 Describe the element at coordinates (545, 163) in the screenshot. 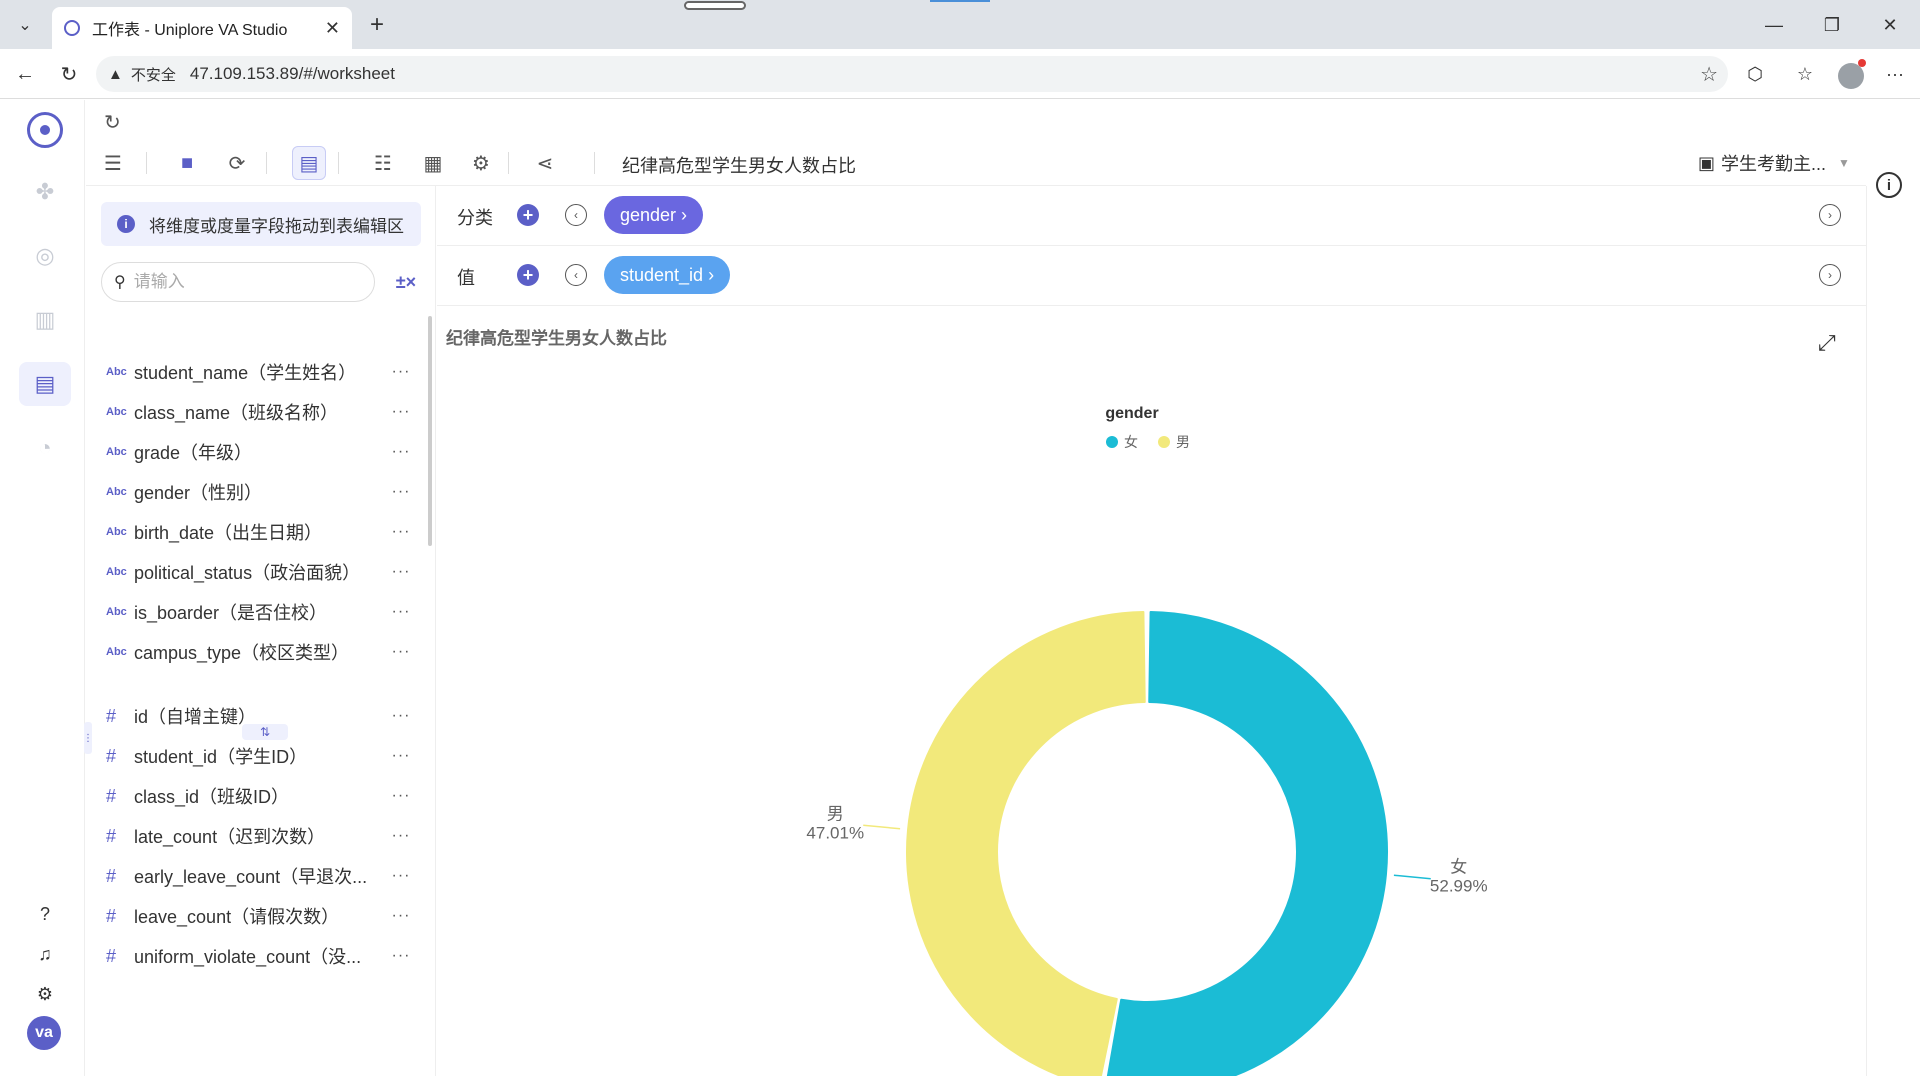

I see `share-icon: ⋖` at that location.